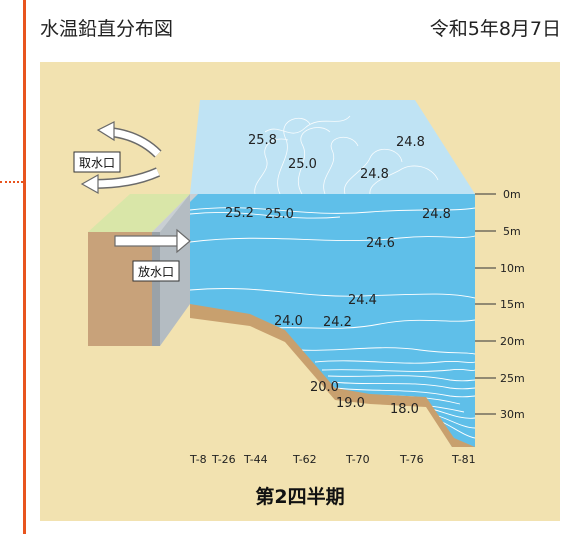 The height and width of the screenshot is (534, 567). I want to click on intake-label-box, so click(97, 162).